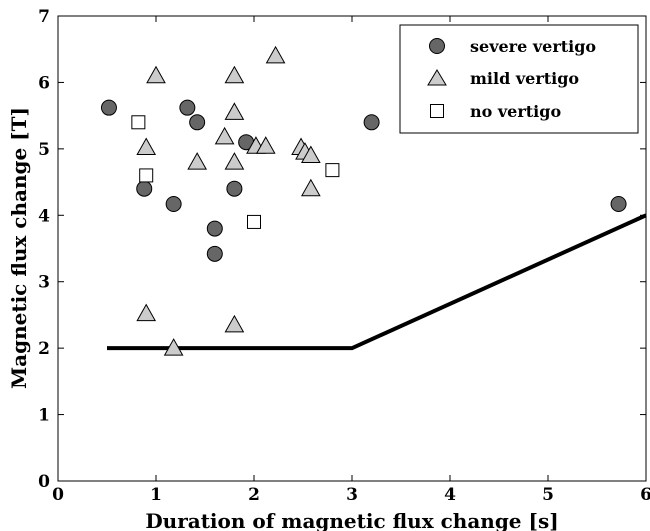 The height and width of the screenshot is (531, 650). I want to click on legend: severe vertigo mild vertigo no vertigo, so click(519, 79).